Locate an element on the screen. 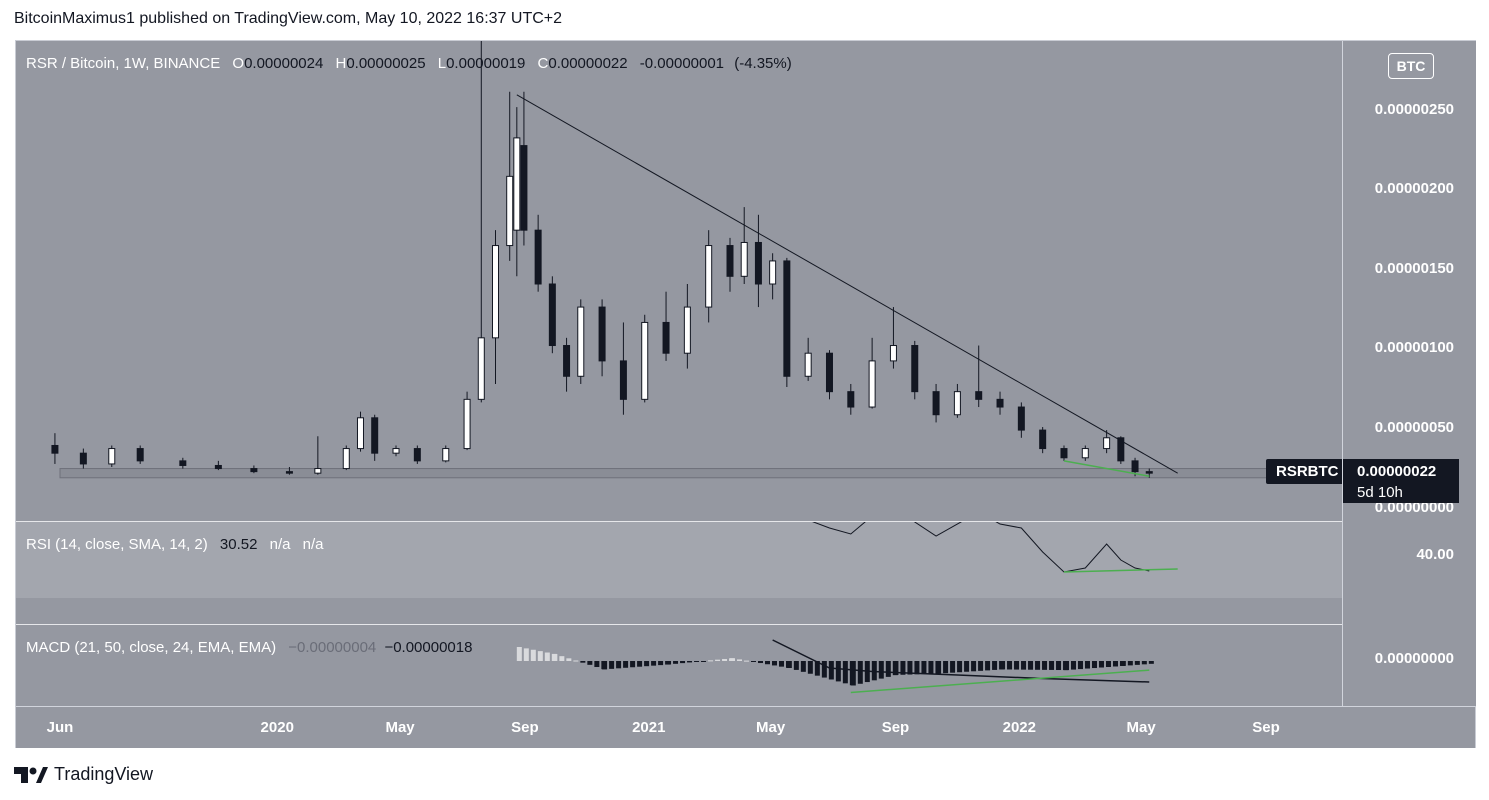  close-key: C is located at coordinates (543, 63).